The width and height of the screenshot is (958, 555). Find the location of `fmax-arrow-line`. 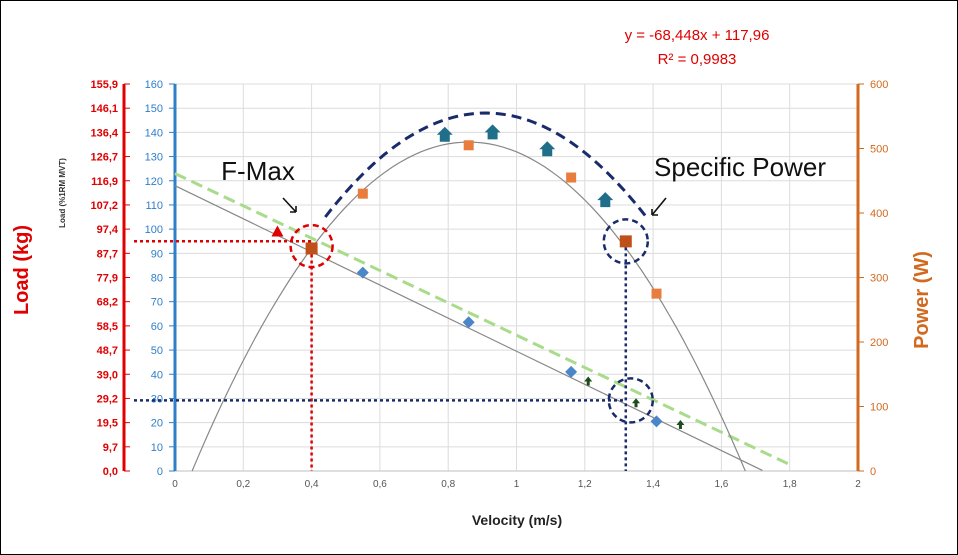

fmax-arrow-line is located at coordinates (289, 205).